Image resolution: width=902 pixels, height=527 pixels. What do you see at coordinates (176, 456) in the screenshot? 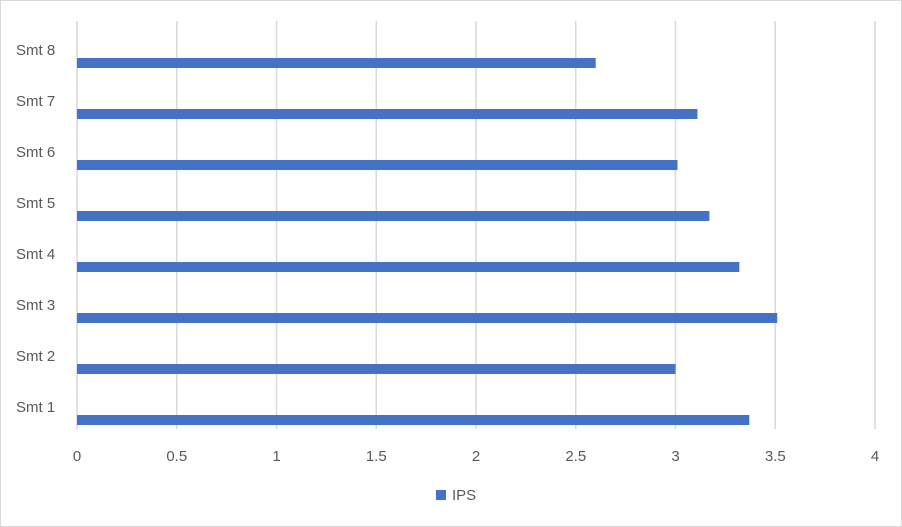
I see `x-tick-label: 0.5` at bounding box center [176, 456].